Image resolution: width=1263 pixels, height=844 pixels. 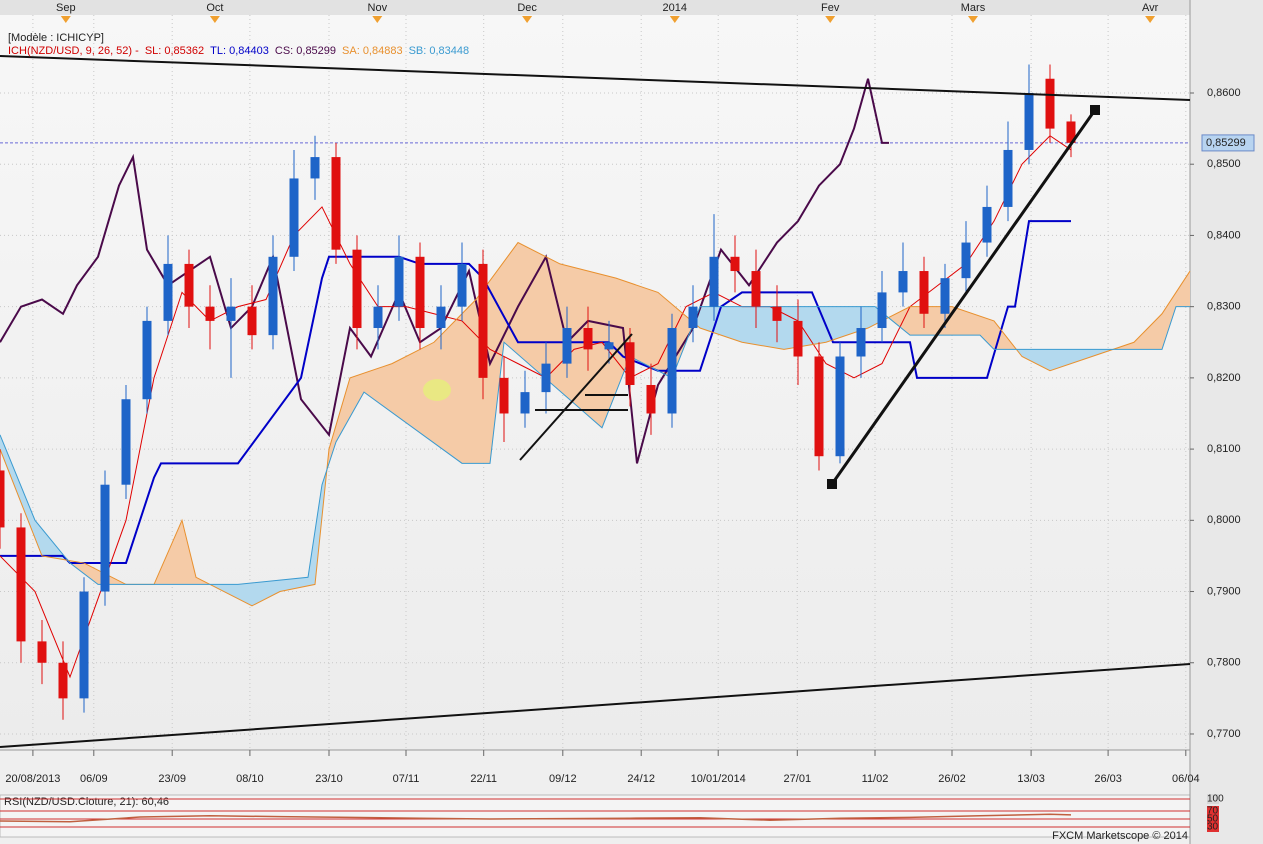 I want to click on month-label: Fev, so click(x=830, y=8).